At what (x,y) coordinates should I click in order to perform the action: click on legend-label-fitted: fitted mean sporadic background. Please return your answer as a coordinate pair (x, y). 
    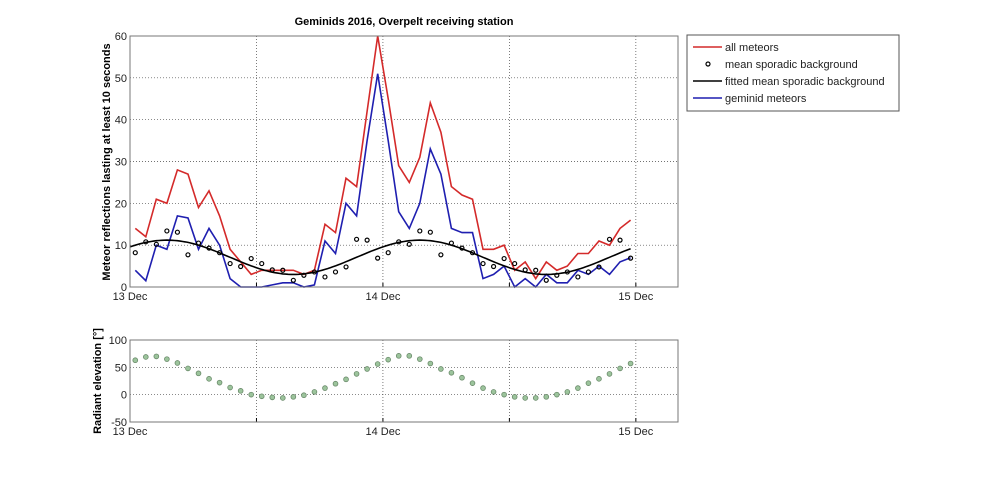
    Looking at the image, I should click on (805, 82).